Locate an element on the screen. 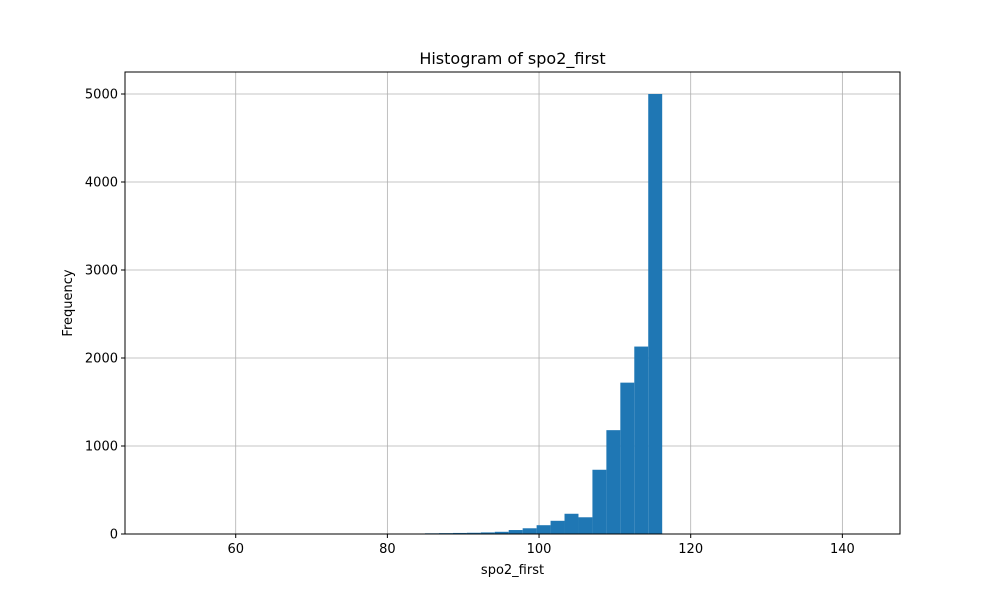 The height and width of the screenshot is (600, 1000). x-tick-label: 60 is located at coordinates (235, 549).